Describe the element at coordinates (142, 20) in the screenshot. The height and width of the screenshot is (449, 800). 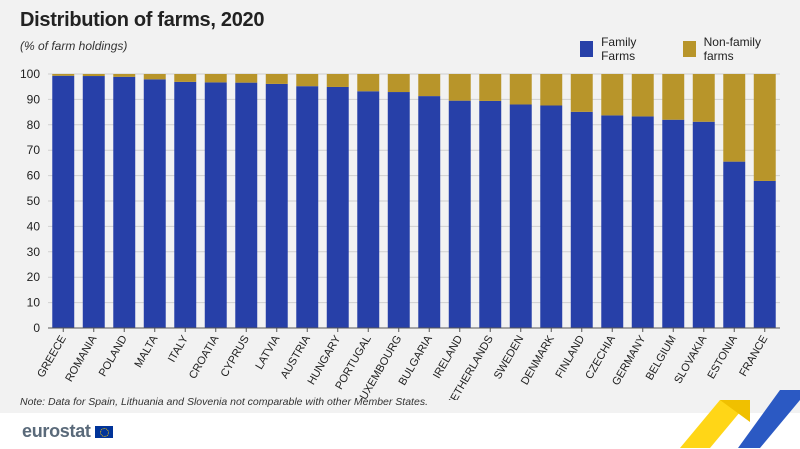
I see `chart-title: Distribution of farms, 2020` at that location.